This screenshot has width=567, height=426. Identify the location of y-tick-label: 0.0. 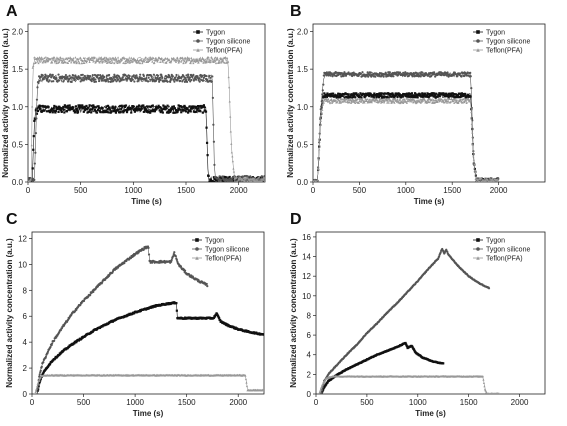
(303, 182).